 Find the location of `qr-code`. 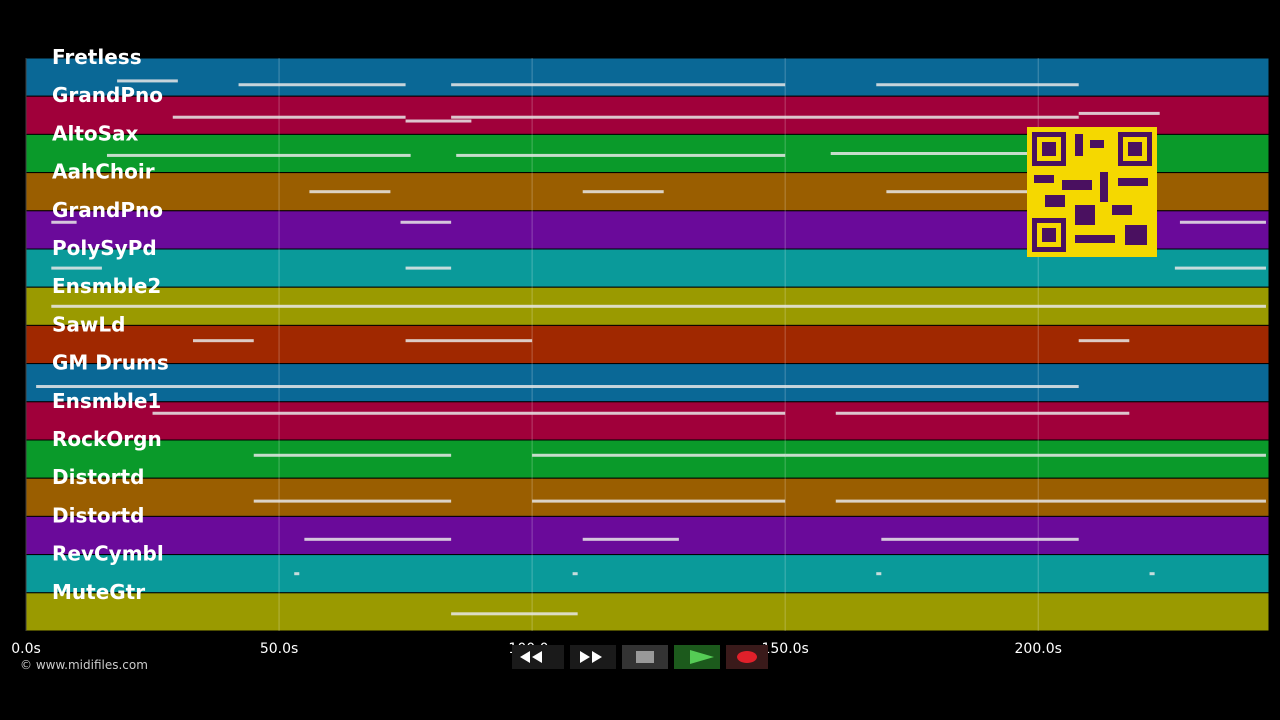

qr-code is located at coordinates (1092, 192).